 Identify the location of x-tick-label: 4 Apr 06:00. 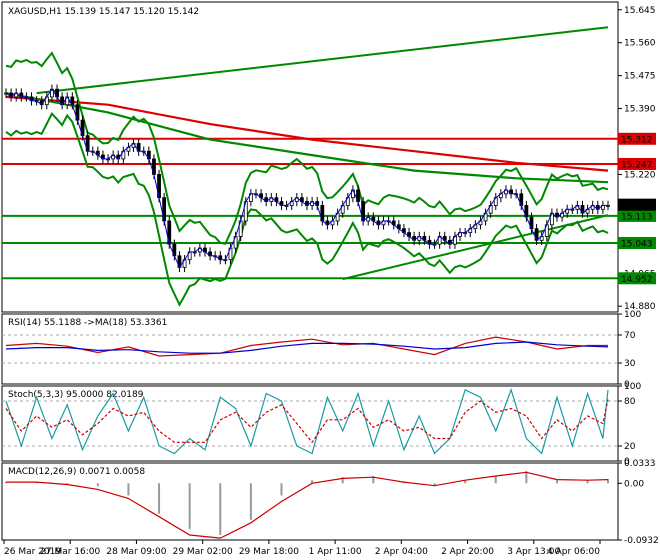
(573, 552).